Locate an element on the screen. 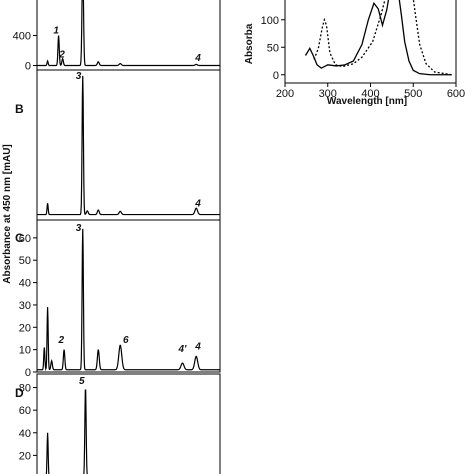  panel-c-peak-label: 2 is located at coordinates (61, 340).